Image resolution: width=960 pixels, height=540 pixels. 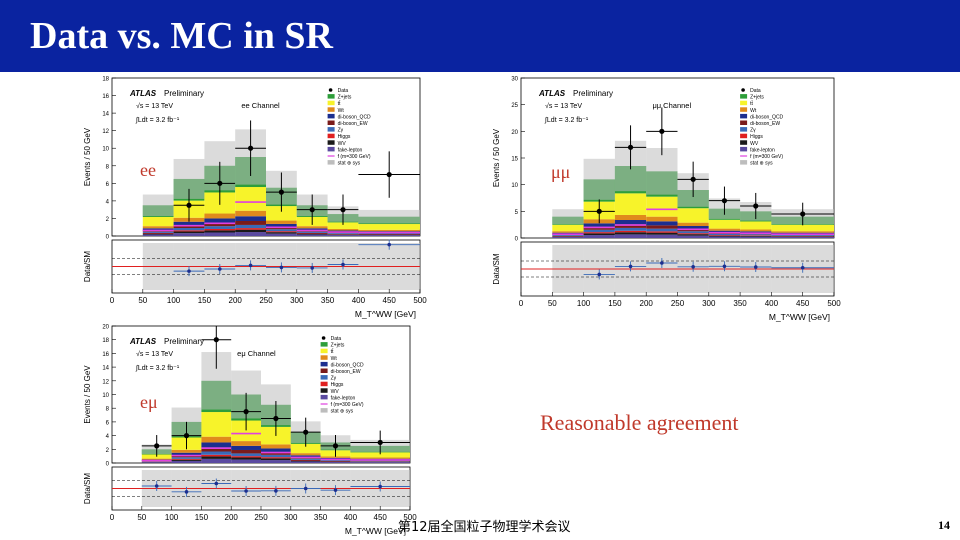 What do you see at coordinates (172, 517) in the screenshot?
I see `x-tick-label: 100` at bounding box center [172, 517].